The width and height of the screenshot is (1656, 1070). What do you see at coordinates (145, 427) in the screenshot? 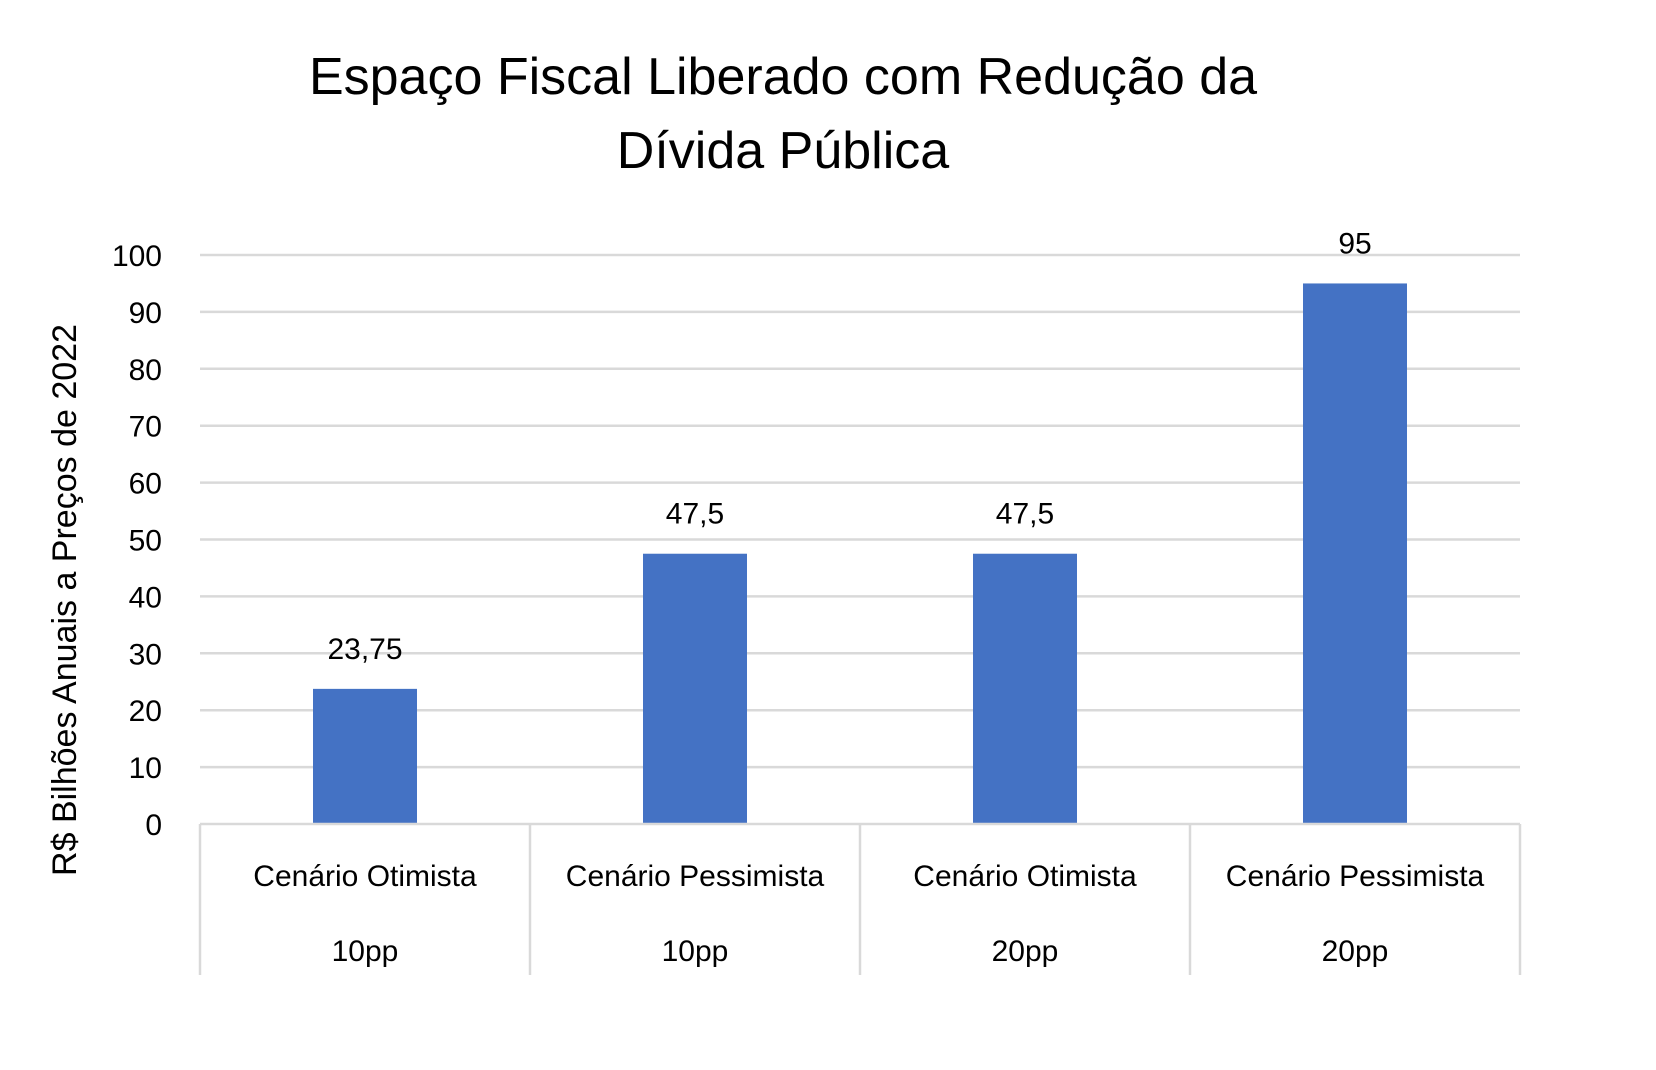
I see `y-tick-label: 70` at bounding box center [145, 427].